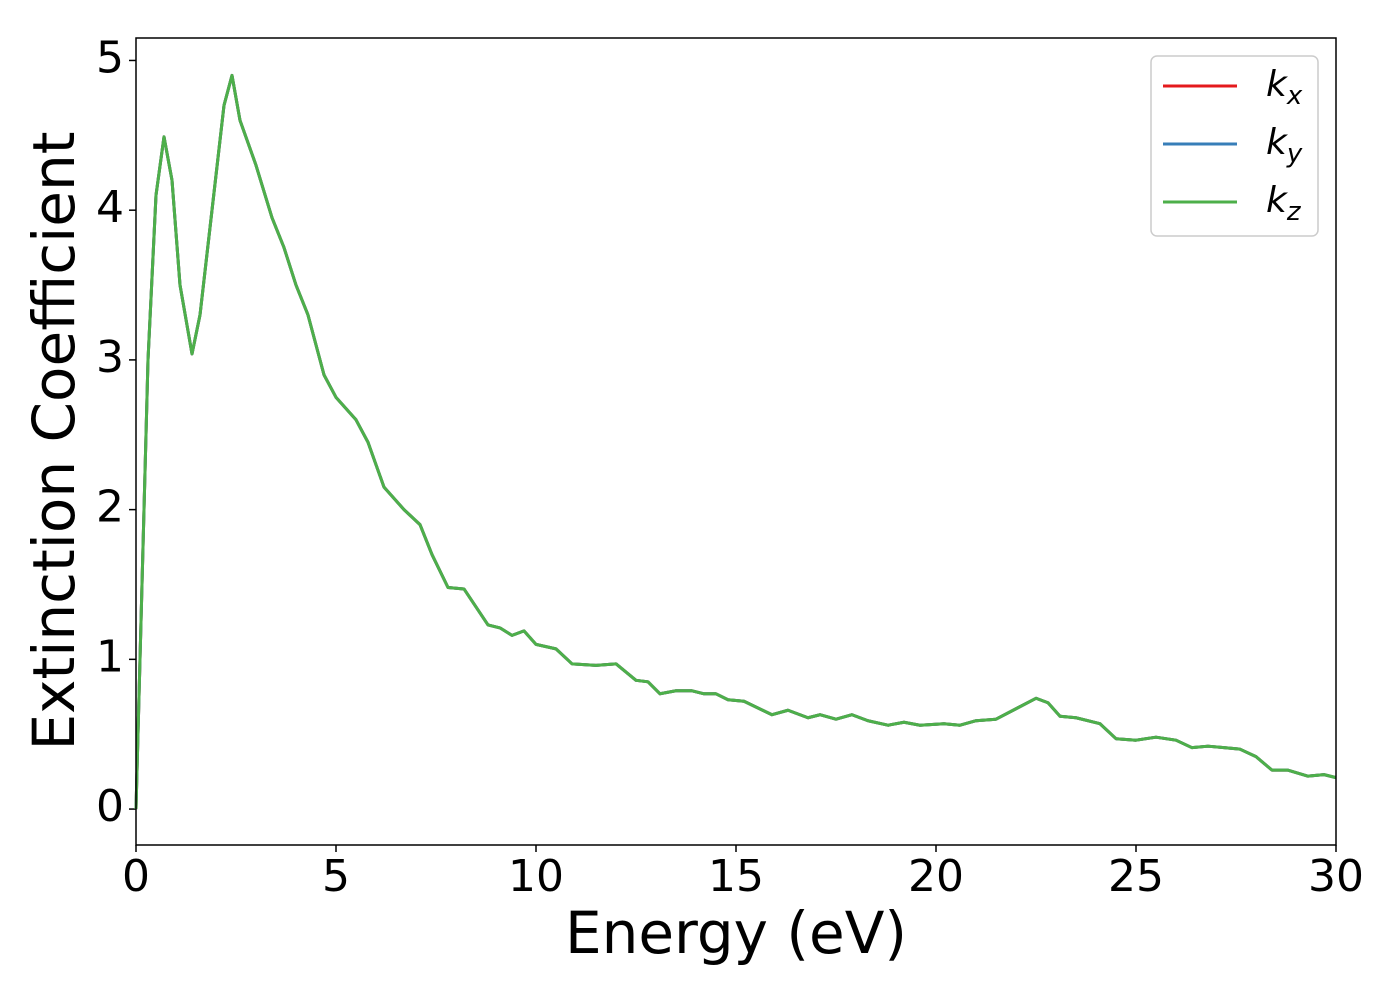 The image size is (1400, 1000). What do you see at coordinates (110, 357) in the screenshot?
I see `y-tick-label: 3` at bounding box center [110, 357].